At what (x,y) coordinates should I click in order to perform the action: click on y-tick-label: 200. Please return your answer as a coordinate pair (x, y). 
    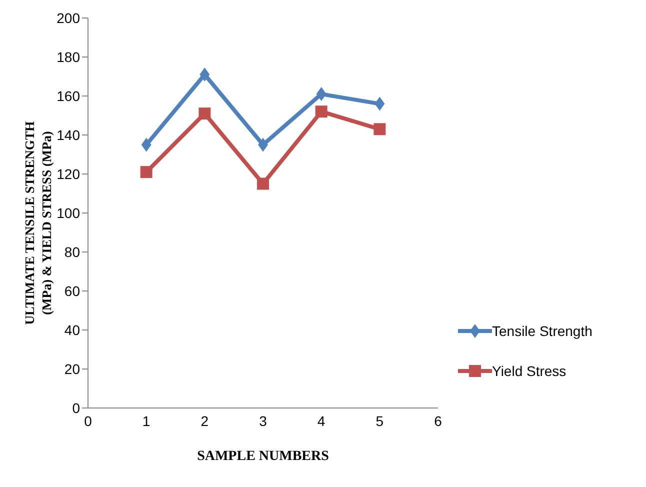
    Looking at the image, I should click on (68, 18).